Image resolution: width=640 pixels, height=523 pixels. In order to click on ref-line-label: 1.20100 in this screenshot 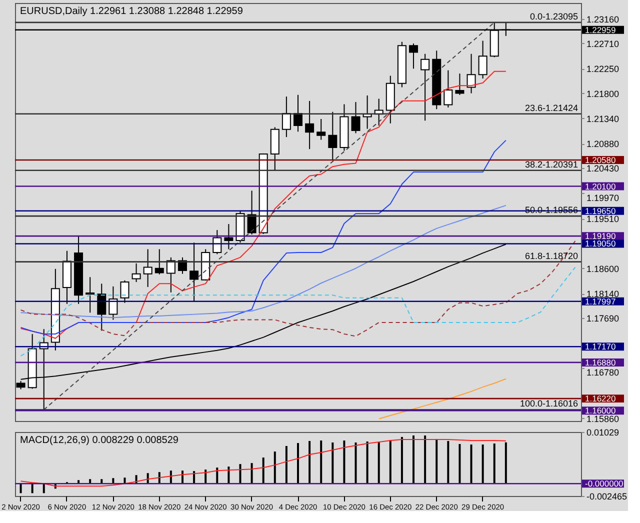, I will do `click(600, 186)`.